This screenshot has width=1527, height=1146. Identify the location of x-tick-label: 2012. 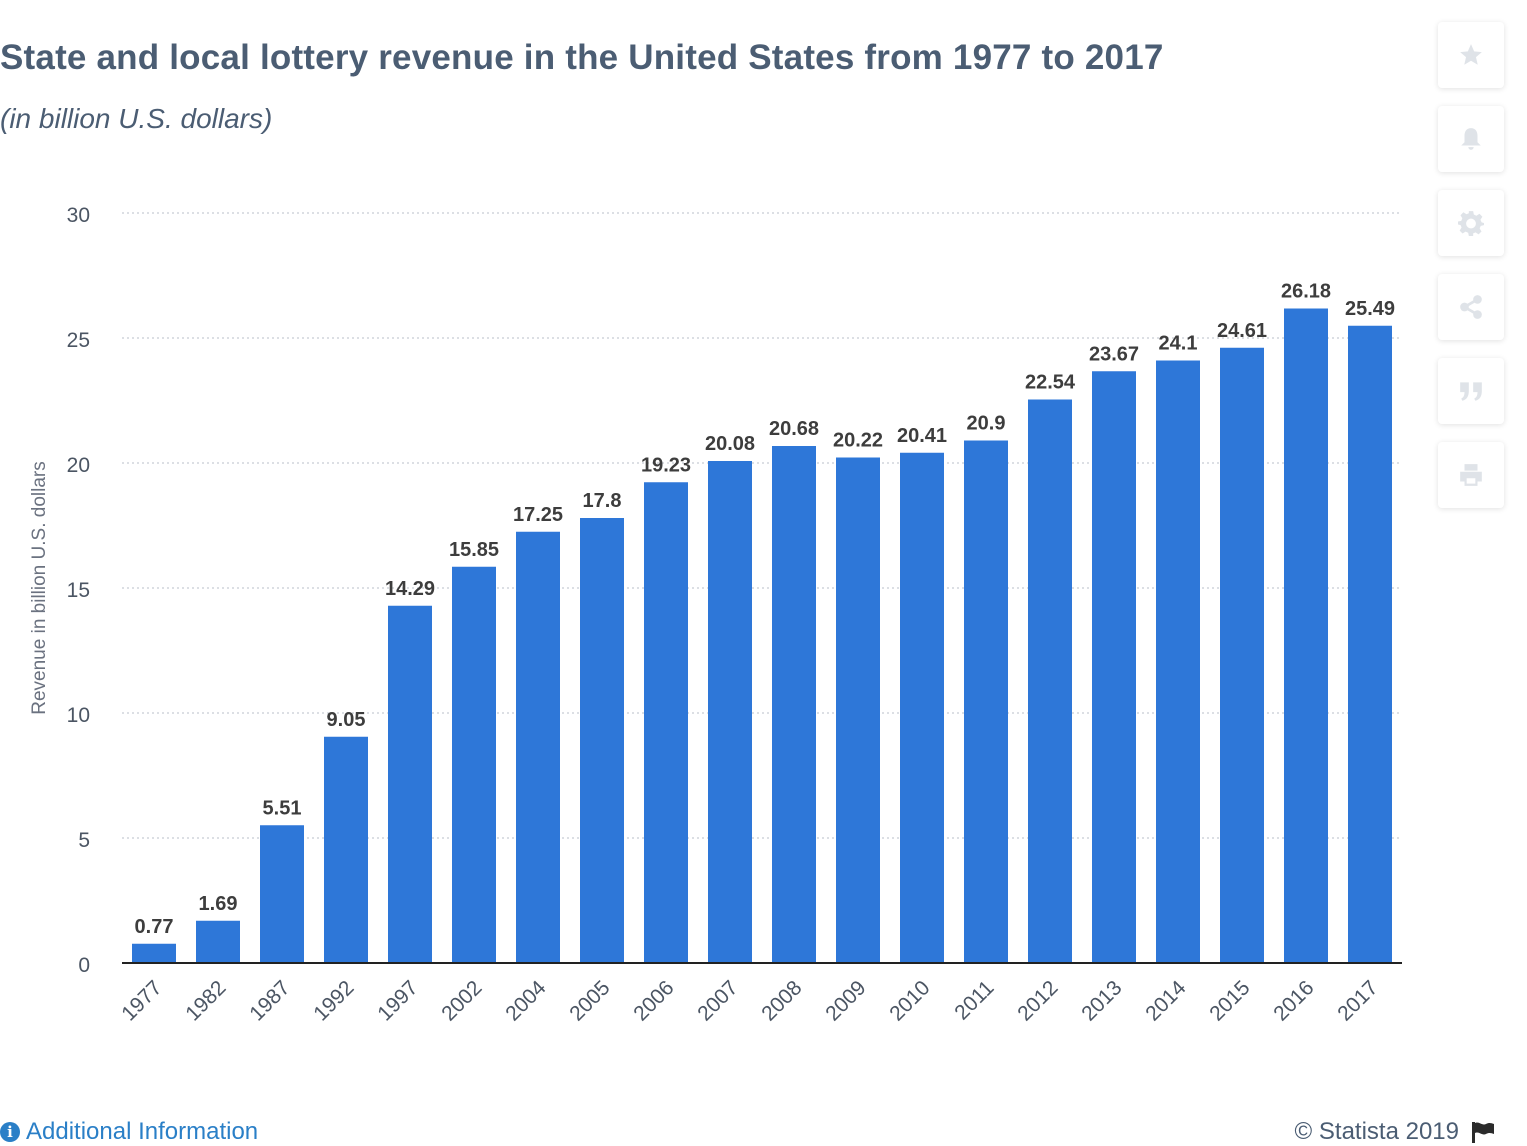
(1037, 1000).